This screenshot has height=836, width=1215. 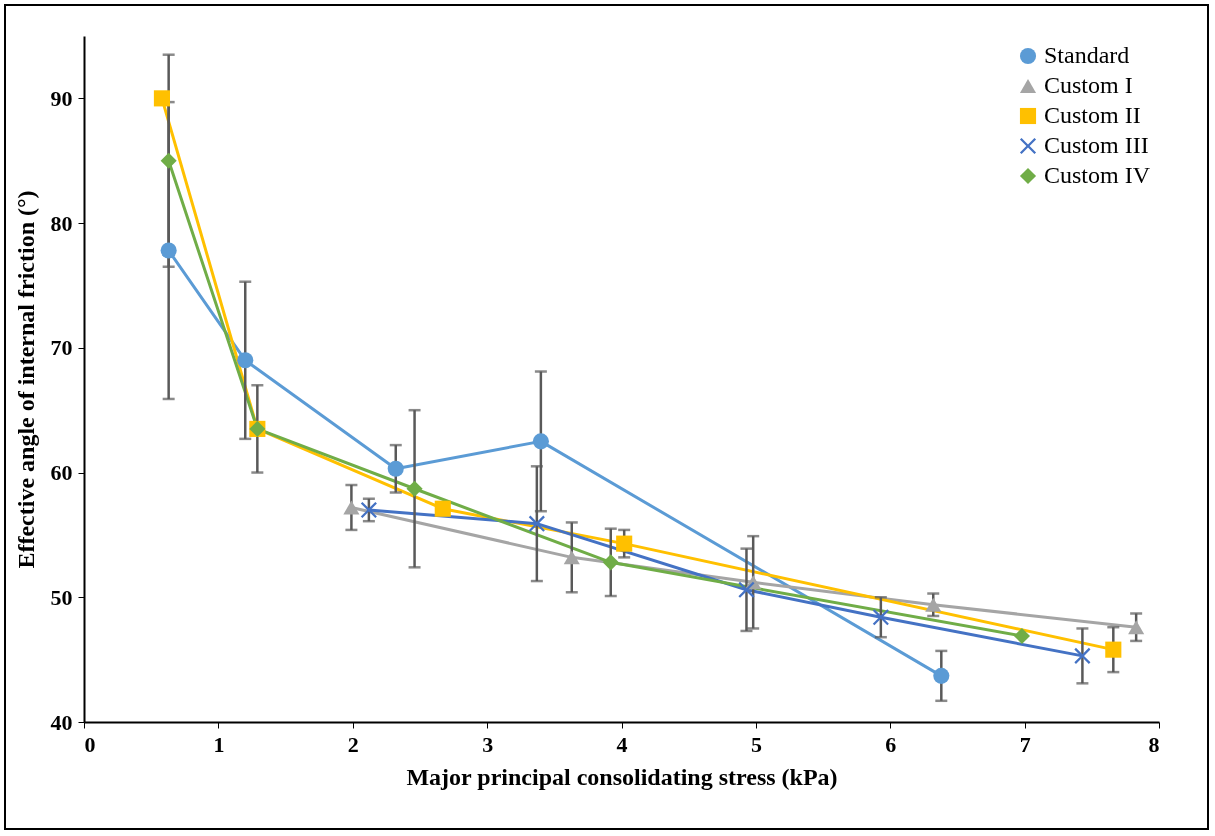 What do you see at coordinates (1154, 744) in the screenshot?
I see `x-tick-label: 8` at bounding box center [1154, 744].